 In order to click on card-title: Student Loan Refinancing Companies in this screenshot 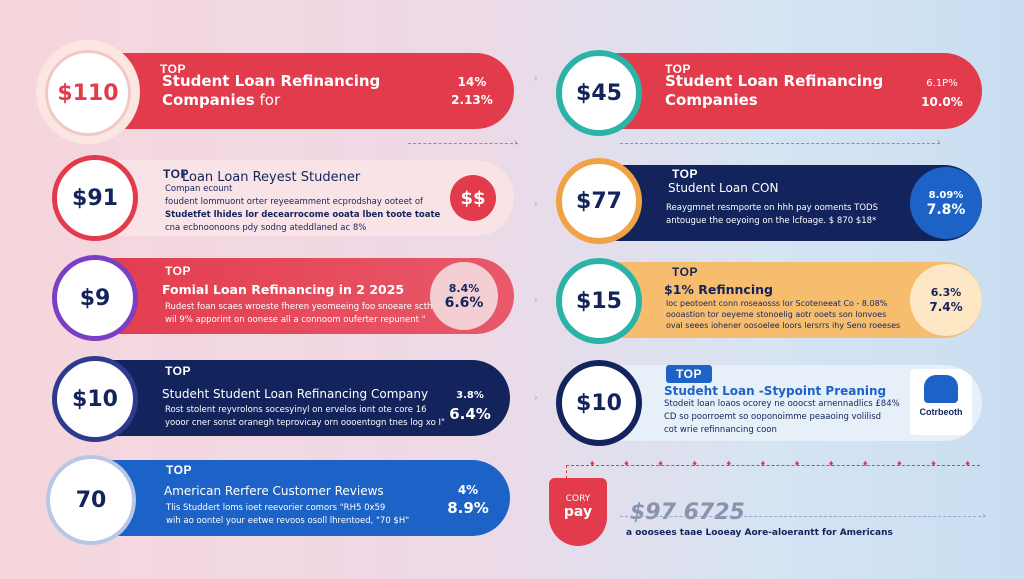, I will do `click(774, 90)`.